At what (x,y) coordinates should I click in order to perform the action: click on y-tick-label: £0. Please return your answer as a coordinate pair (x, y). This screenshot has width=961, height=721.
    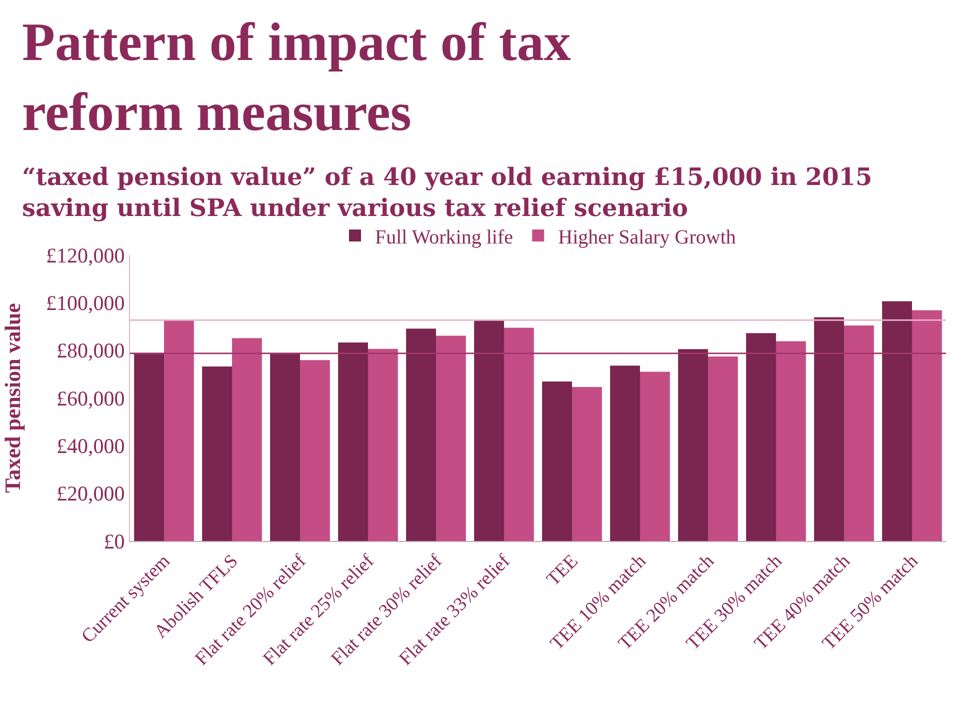
    Looking at the image, I should click on (114, 541).